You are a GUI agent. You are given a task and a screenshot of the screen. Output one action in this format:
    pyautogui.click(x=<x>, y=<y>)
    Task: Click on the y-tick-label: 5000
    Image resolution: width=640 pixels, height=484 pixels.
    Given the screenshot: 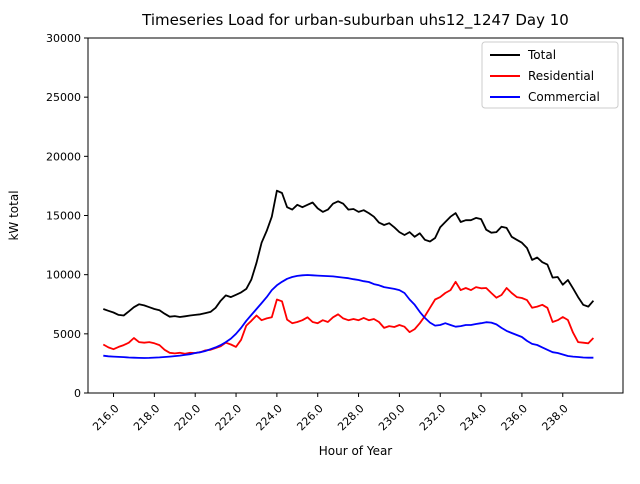 What is the action you would take?
    pyautogui.click(x=67, y=334)
    